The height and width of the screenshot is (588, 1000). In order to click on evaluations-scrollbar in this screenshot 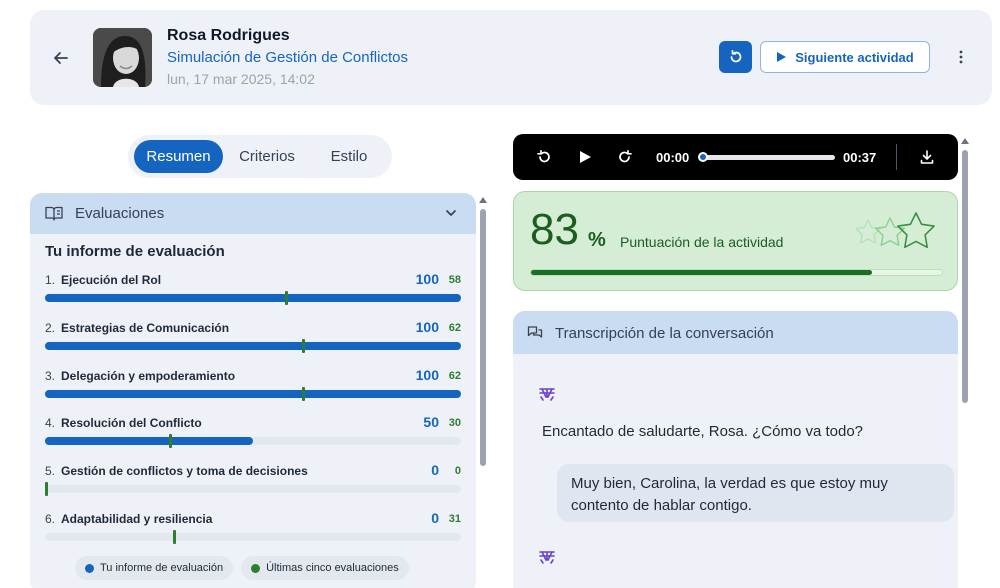, I will do `click(483, 392)`.